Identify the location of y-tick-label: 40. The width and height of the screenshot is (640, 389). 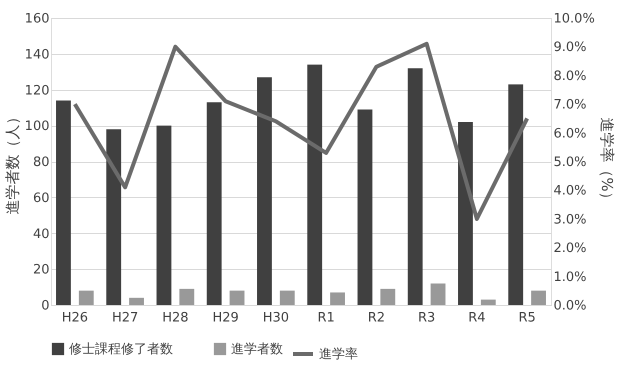
(41, 234).